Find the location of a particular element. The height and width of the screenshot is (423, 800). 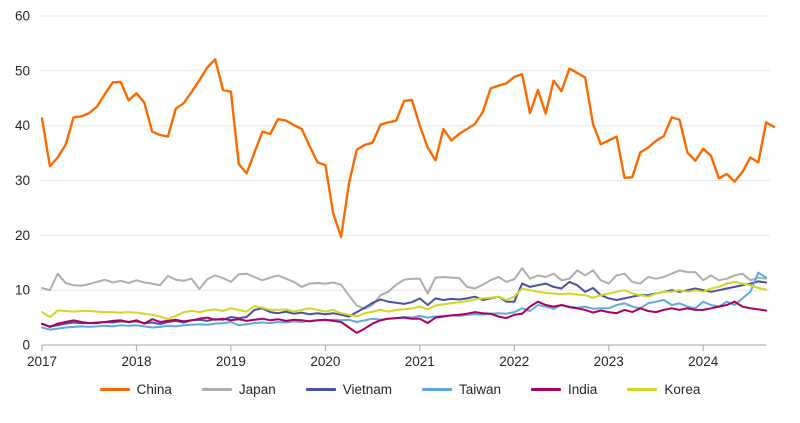

legend-label: India is located at coordinates (583, 389).